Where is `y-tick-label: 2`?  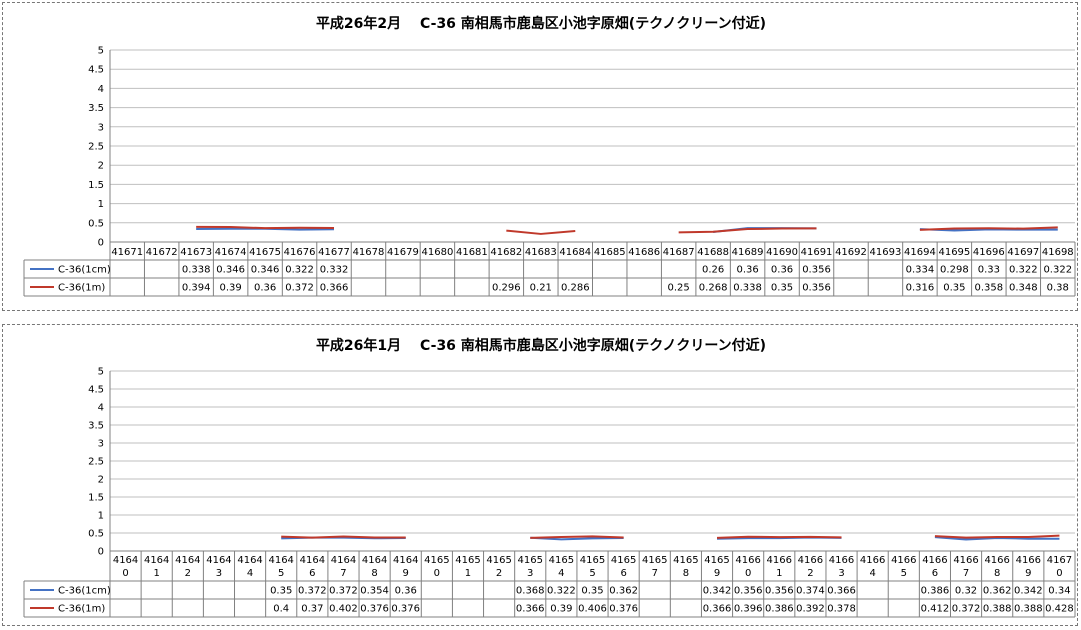 y-tick-label: 2 is located at coordinates (101, 480).